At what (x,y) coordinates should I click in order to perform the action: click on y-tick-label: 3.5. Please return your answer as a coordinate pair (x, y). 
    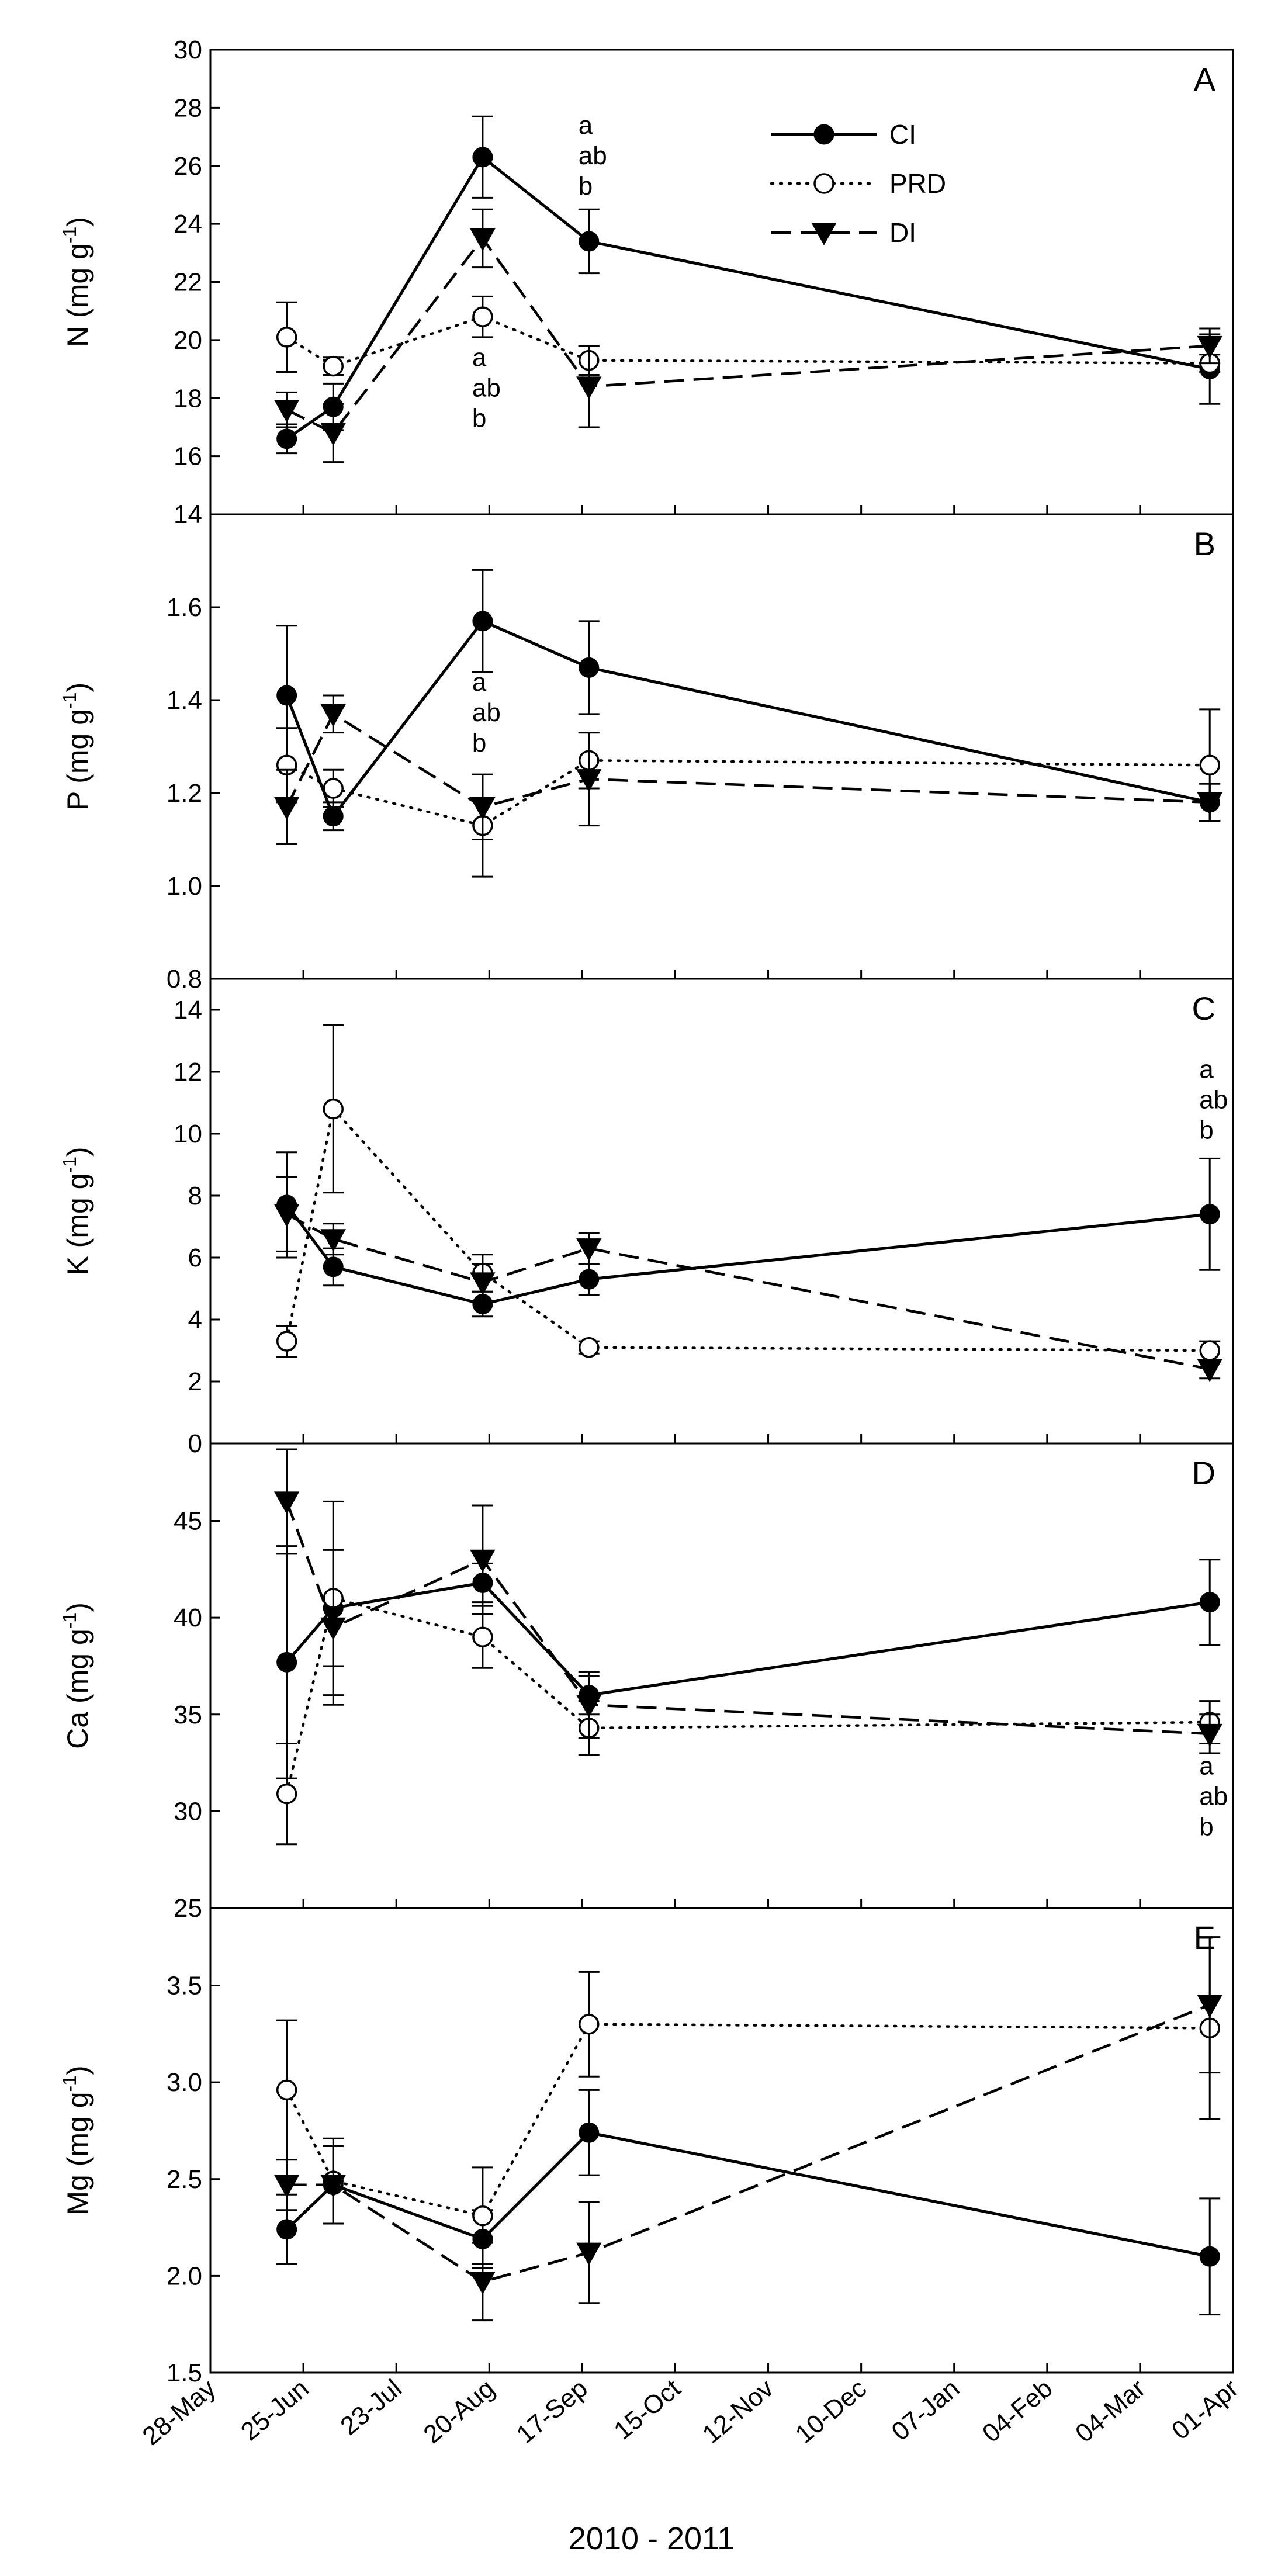
    Looking at the image, I should click on (184, 1986).